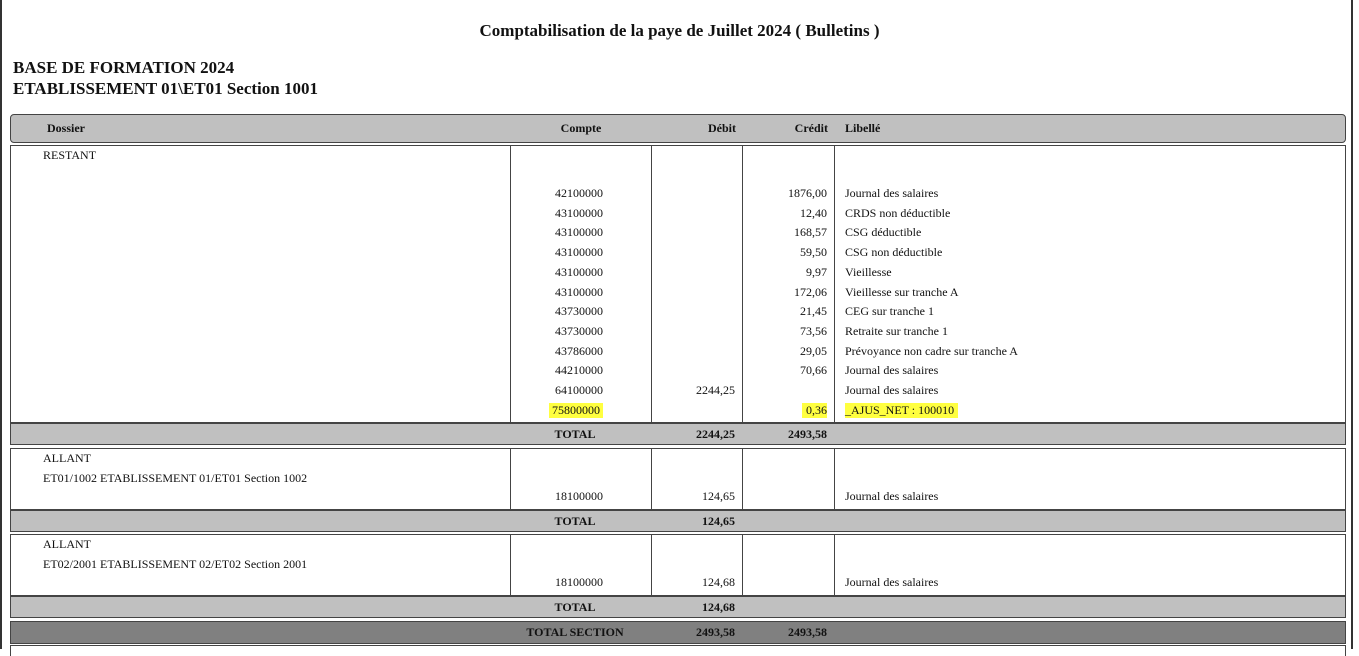 The width and height of the screenshot is (1359, 656). Describe the element at coordinates (575, 632) in the screenshot. I see `total-section-label: TOTAL SECTION` at that location.